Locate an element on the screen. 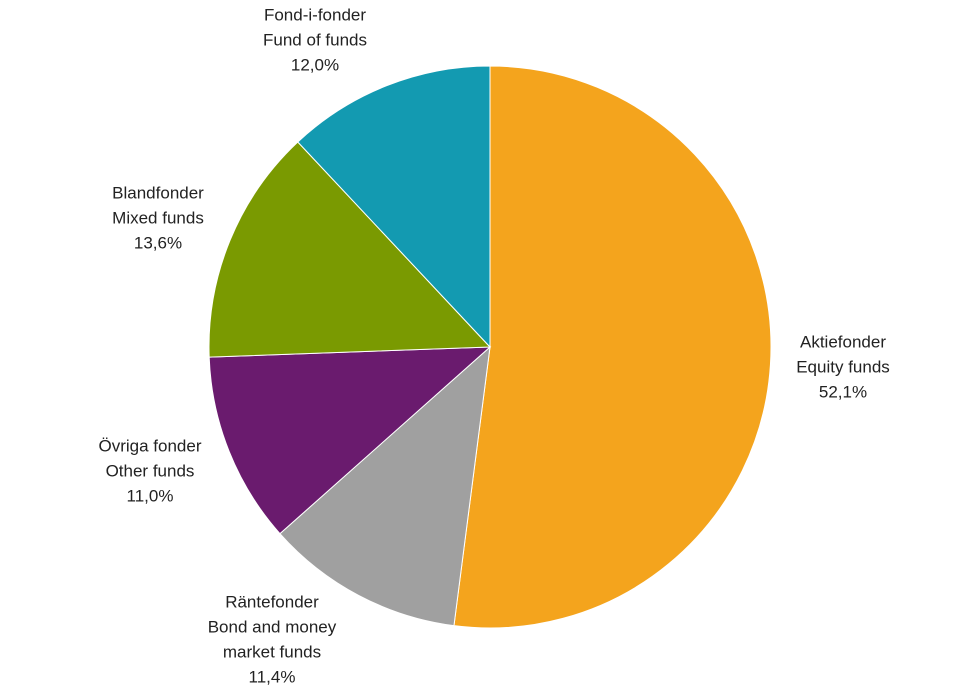 The width and height of the screenshot is (980, 693). value-label: 12,0% is located at coordinates (315, 64).